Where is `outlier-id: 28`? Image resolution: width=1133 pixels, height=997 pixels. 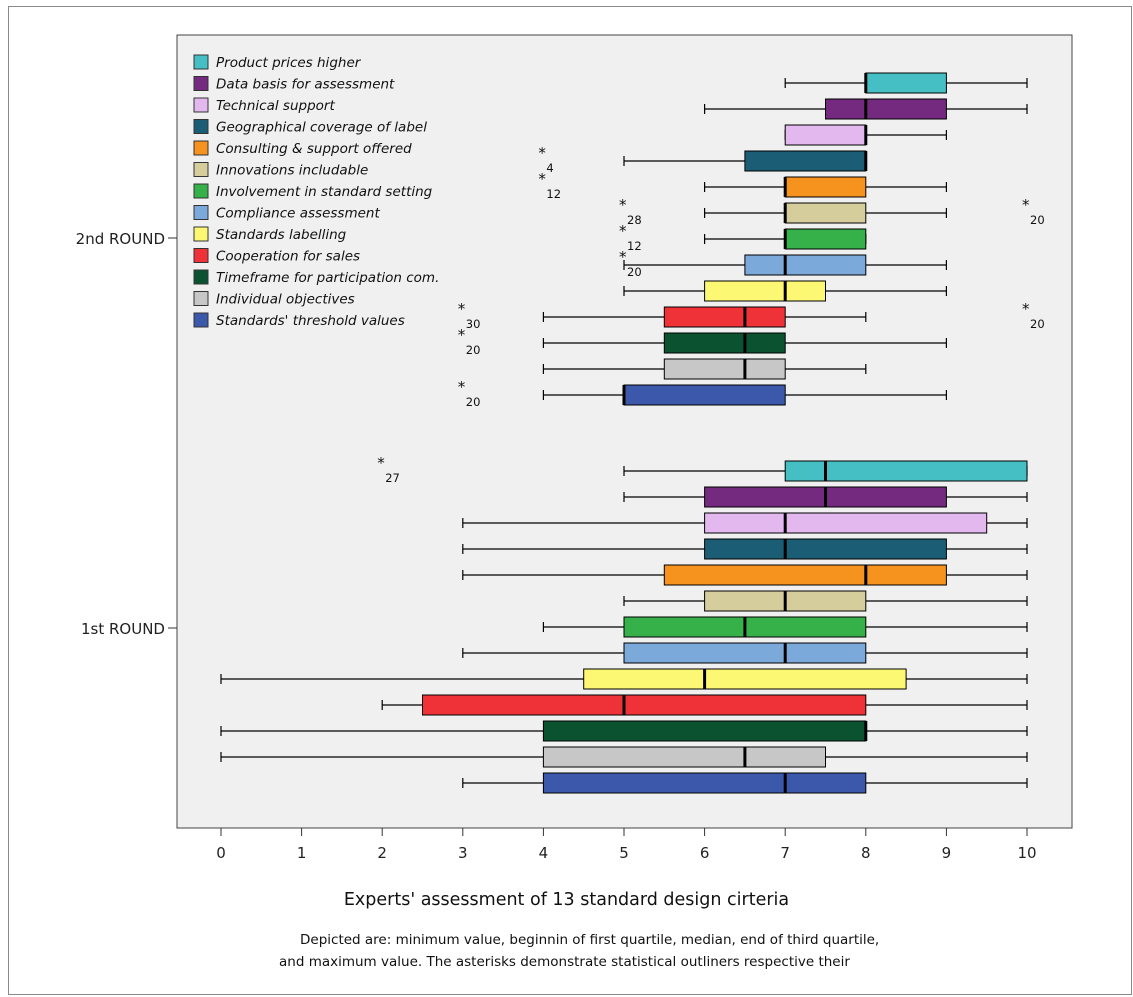
outlier-id: 28 is located at coordinates (634, 220).